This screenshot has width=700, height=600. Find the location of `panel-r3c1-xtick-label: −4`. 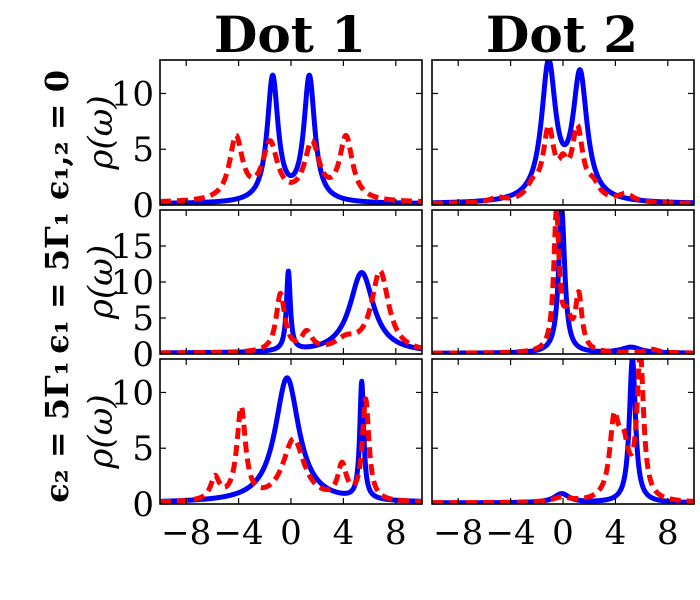

panel-r3c1-xtick-label: −4 is located at coordinates (239, 533).